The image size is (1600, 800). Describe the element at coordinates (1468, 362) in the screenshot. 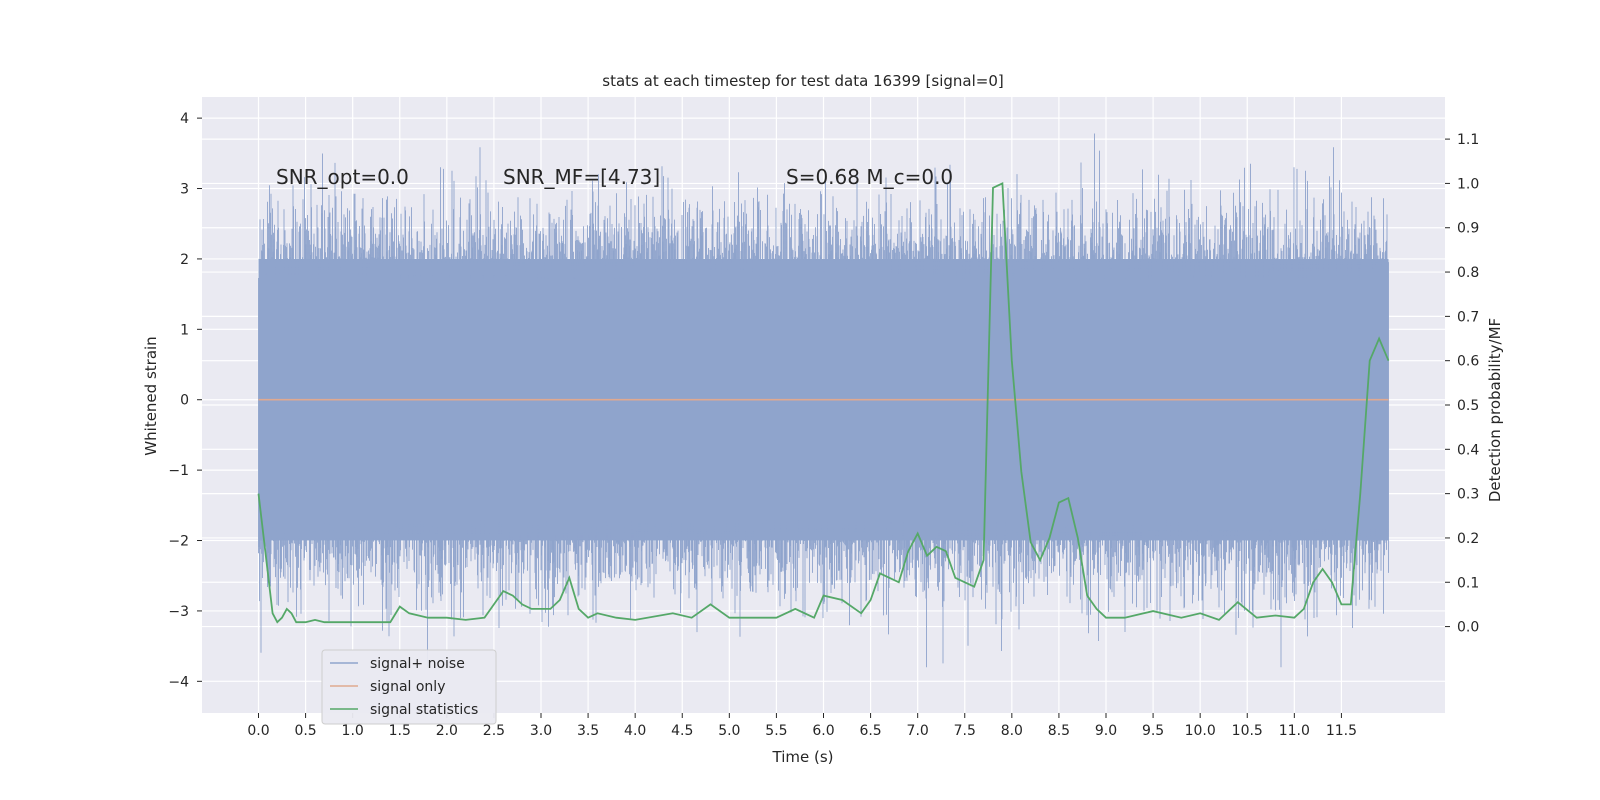

I see `yr-tick-label-5: 0.6` at that location.